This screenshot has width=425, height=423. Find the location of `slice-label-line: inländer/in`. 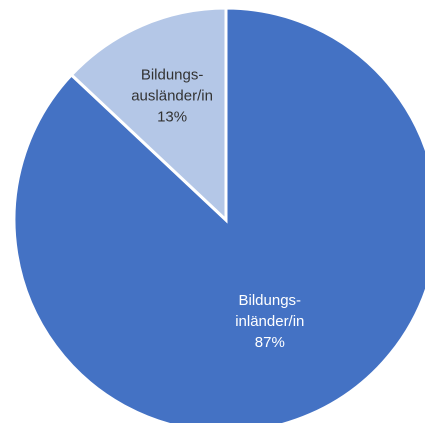

slice-label-line: inländer/in is located at coordinates (269, 321).